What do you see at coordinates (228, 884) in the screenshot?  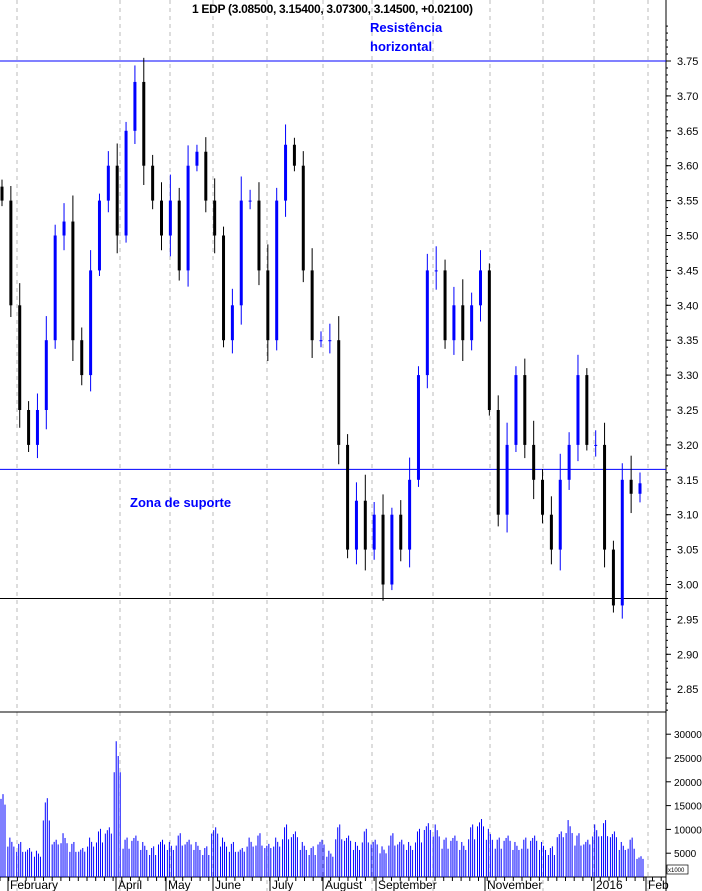 I see `x-tick-label: June` at bounding box center [228, 884].